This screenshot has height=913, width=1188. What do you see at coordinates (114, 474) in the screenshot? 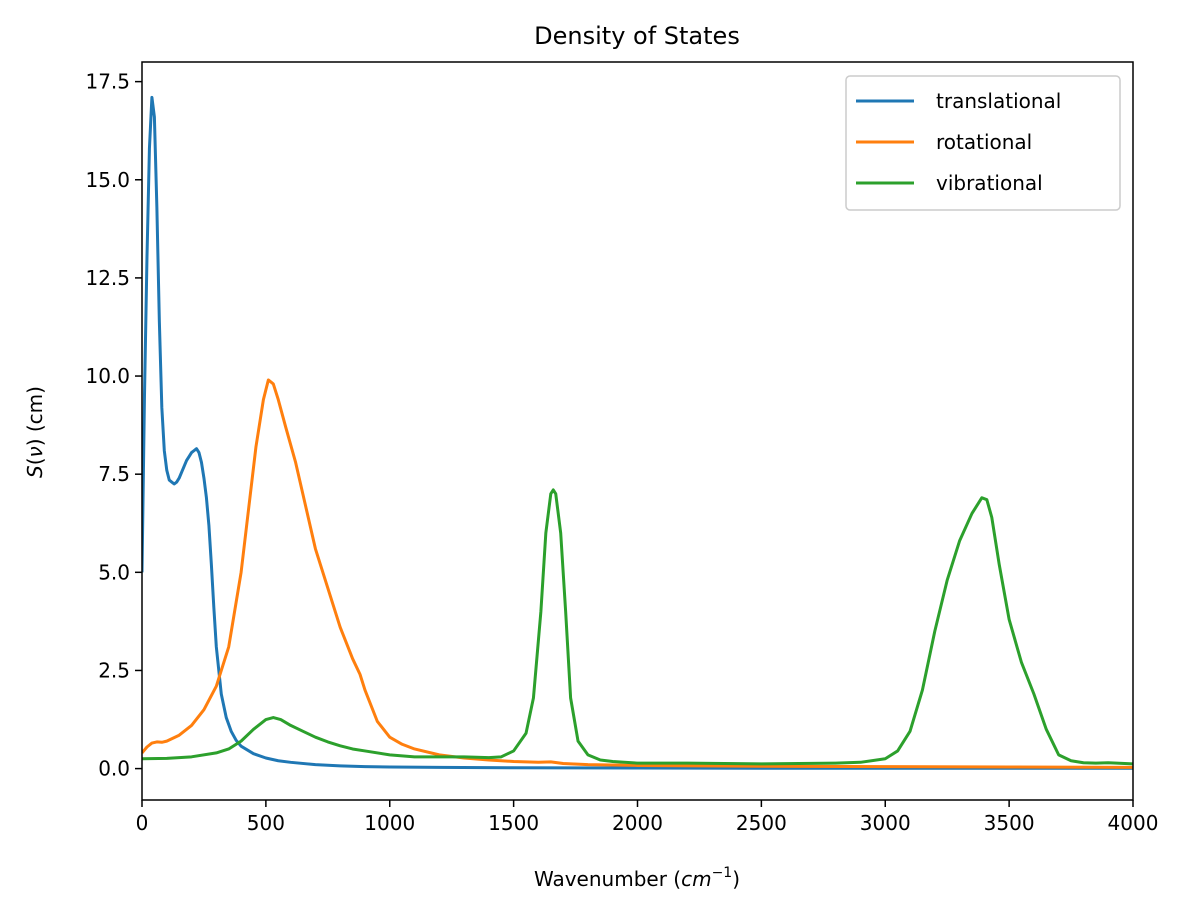
I see `y-tick-label: 7.5` at bounding box center [114, 474].